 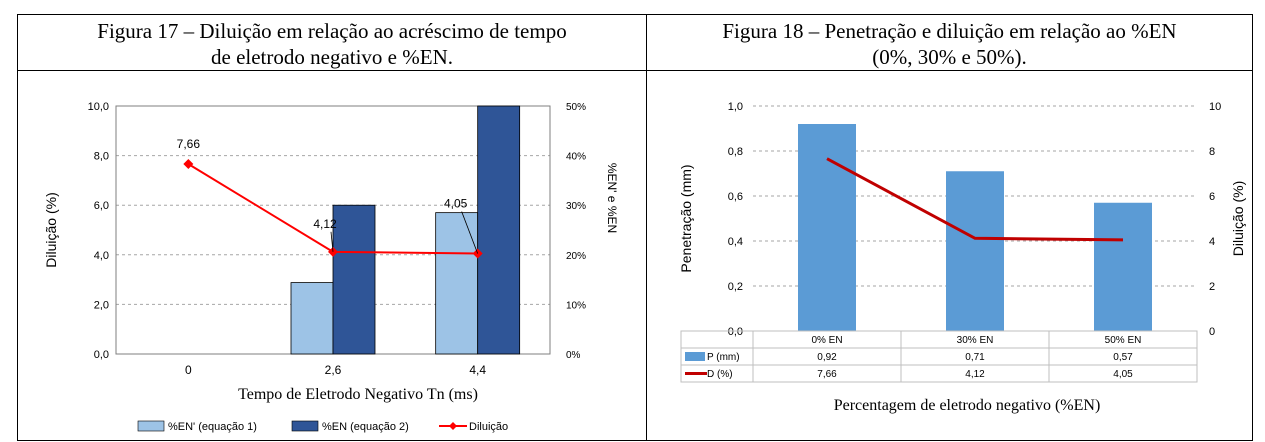 I want to click on table-cell: 0,92, so click(x=827, y=357).